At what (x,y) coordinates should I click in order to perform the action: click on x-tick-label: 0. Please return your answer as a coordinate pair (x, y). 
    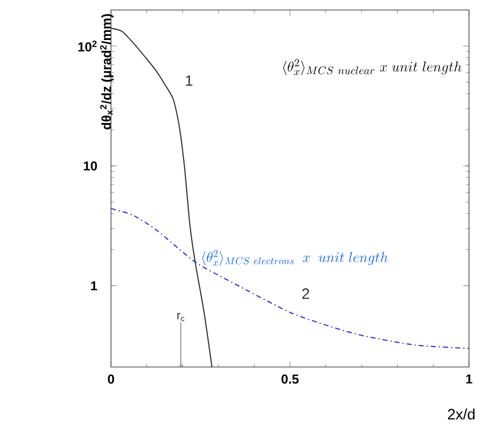
    Looking at the image, I should click on (111, 379).